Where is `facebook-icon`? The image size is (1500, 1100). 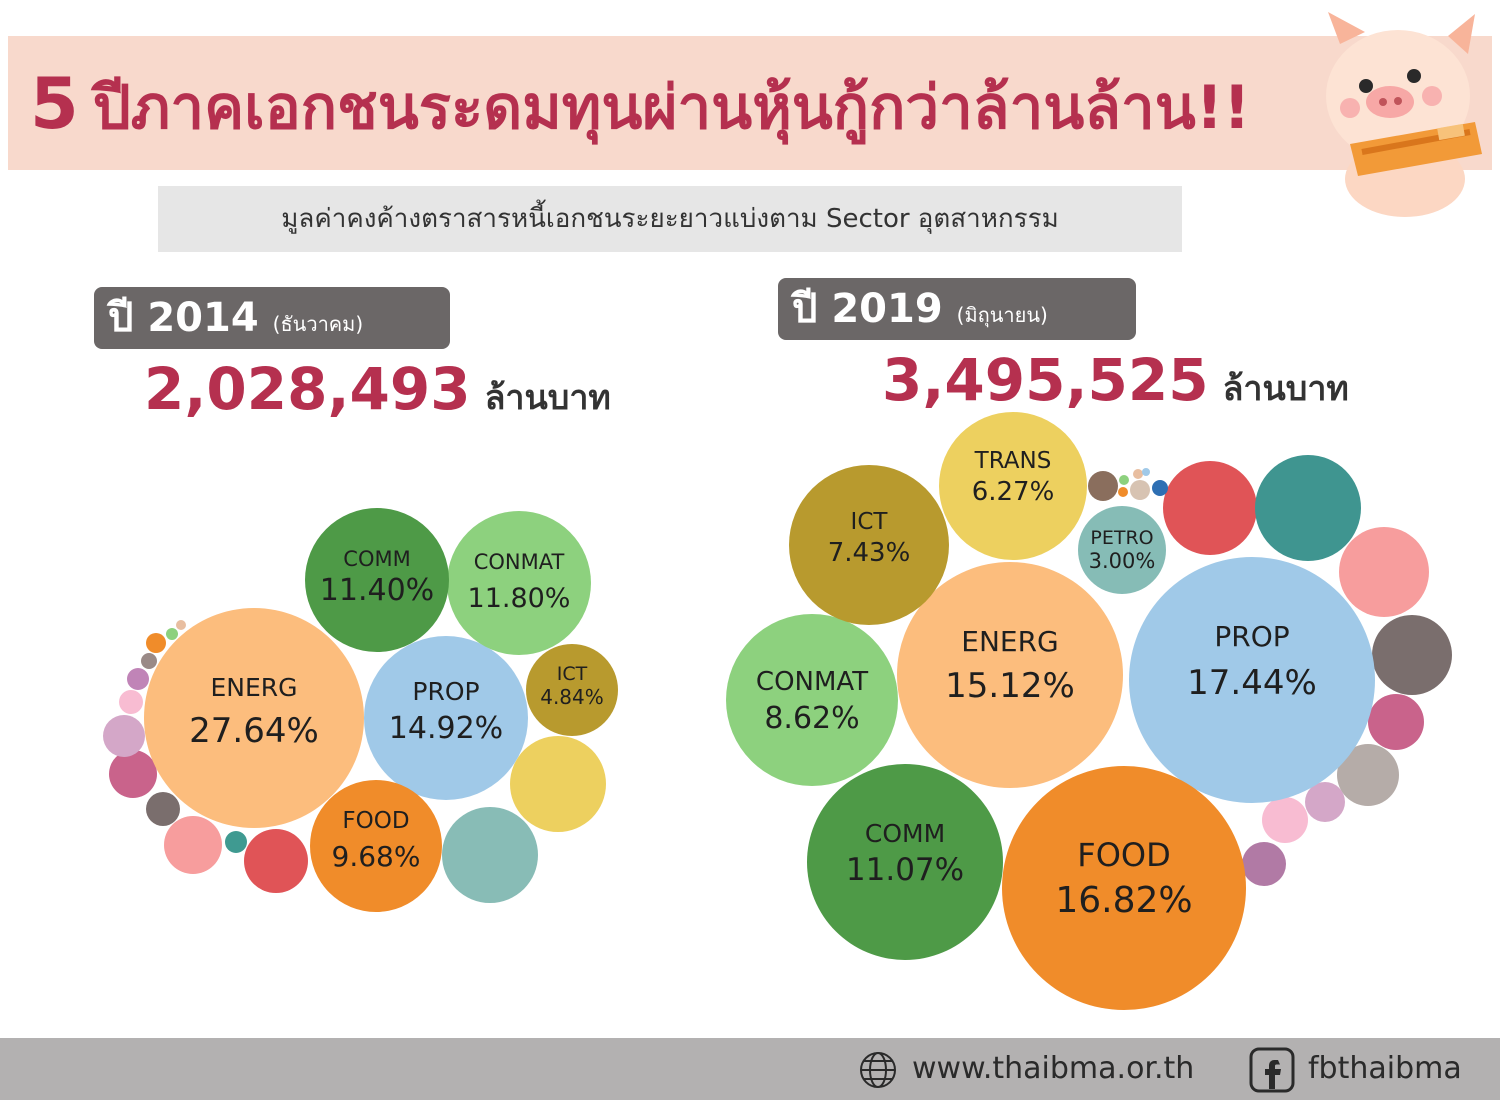 facebook-icon is located at coordinates (1272, 1070).